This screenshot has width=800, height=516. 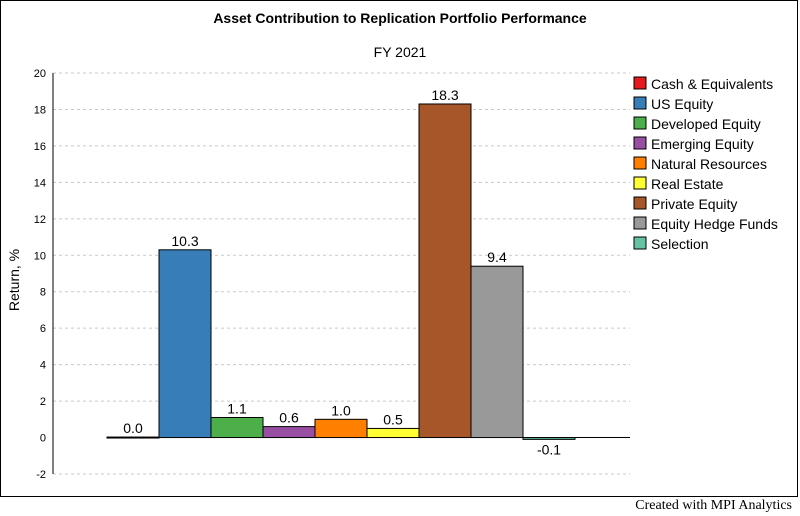 What do you see at coordinates (497, 257) in the screenshot?
I see `data-label: 9.4` at bounding box center [497, 257].